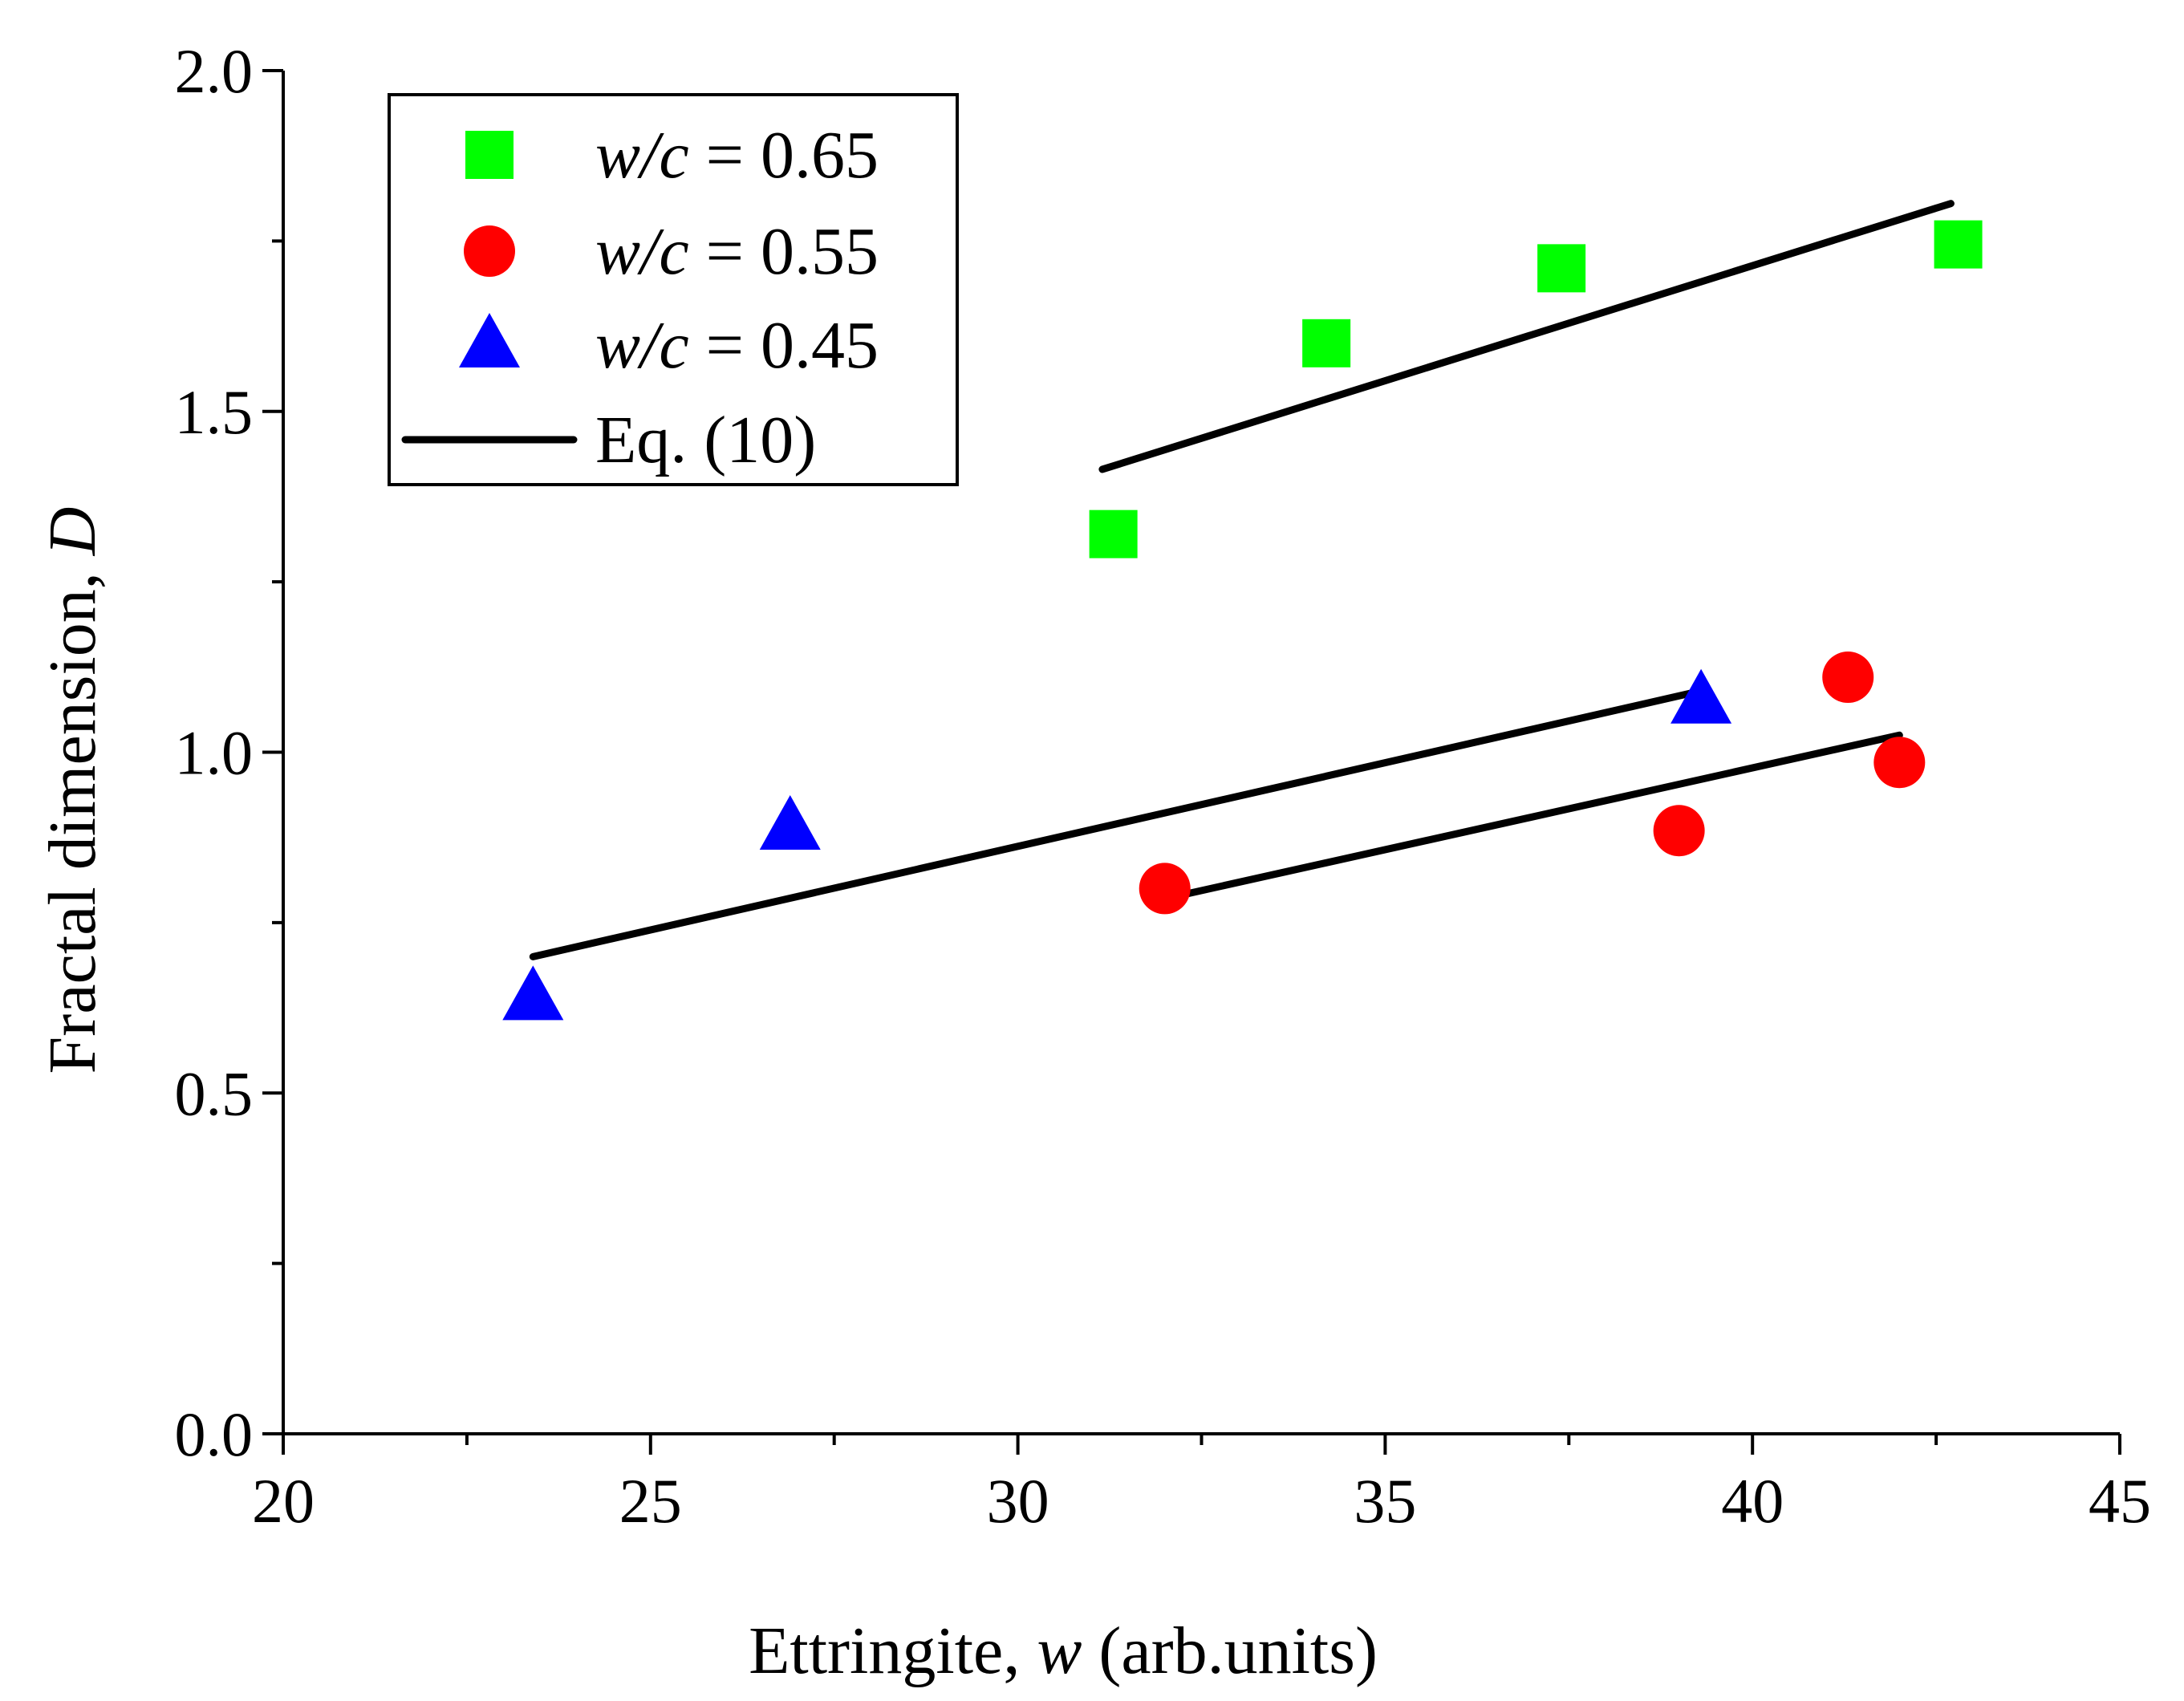  What do you see at coordinates (214, 753) in the screenshot?
I see `y-tick-label: 1.0` at bounding box center [214, 753].